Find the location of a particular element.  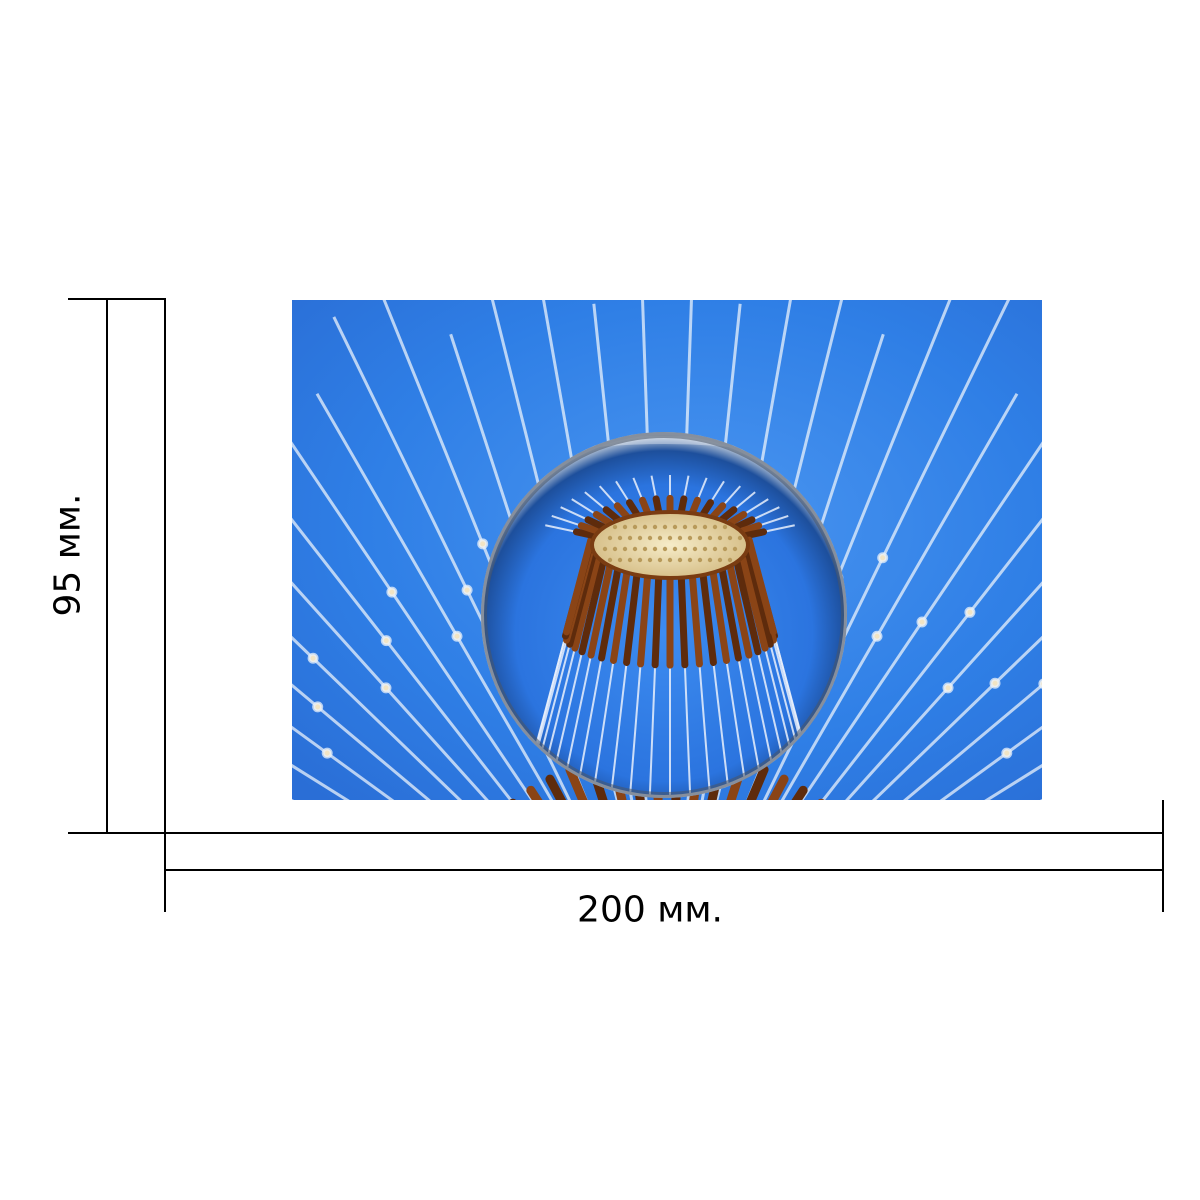

height-dimension-line is located at coordinates (107, 566).